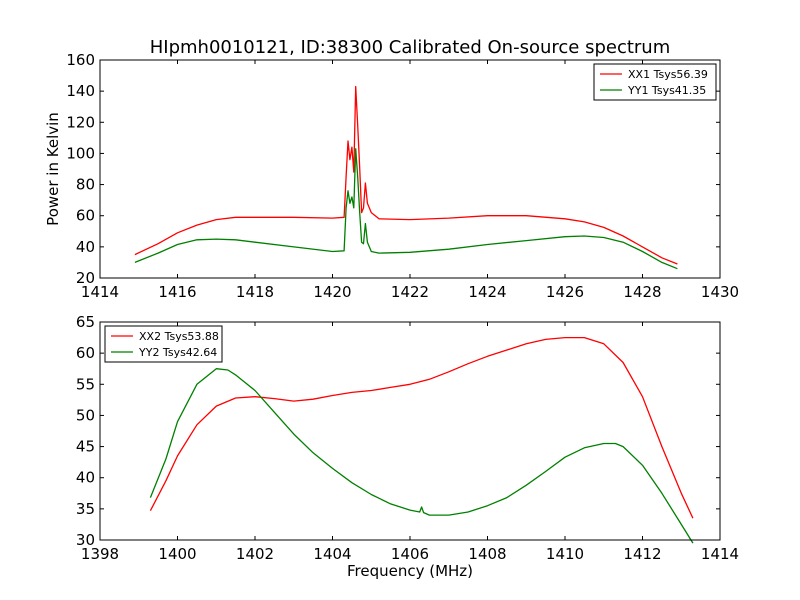 Image resolution: width=800 pixels, height=600 pixels. I want to click on x-tick-label: 1406, so click(410, 554).